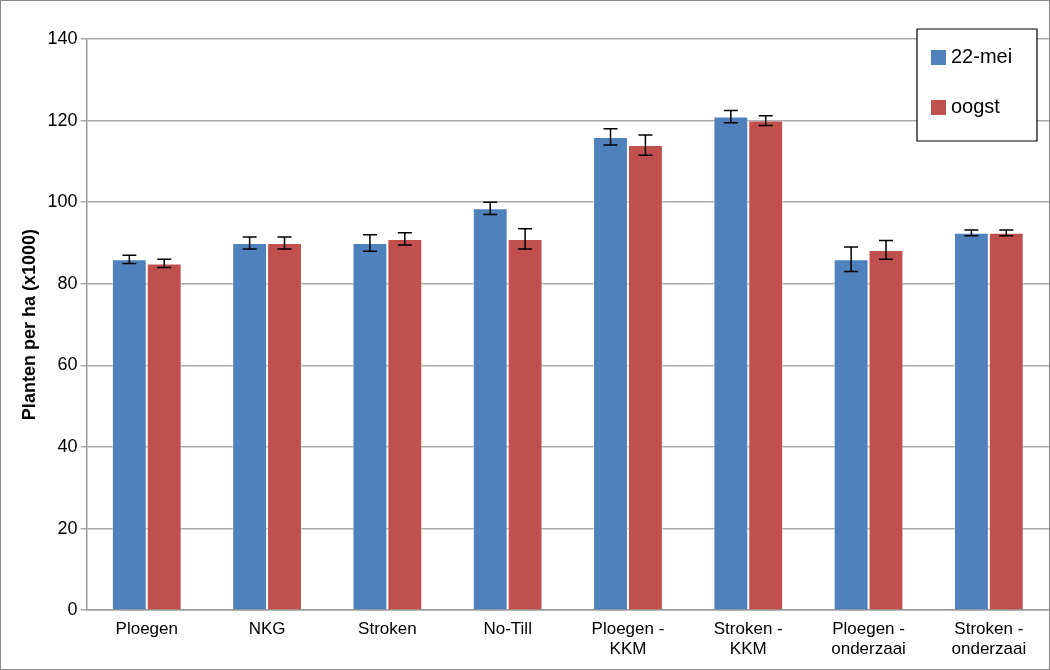  Describe the element at coordinates (62, 37) in the screenshot. I see `y-tick-label: 140` at that location.